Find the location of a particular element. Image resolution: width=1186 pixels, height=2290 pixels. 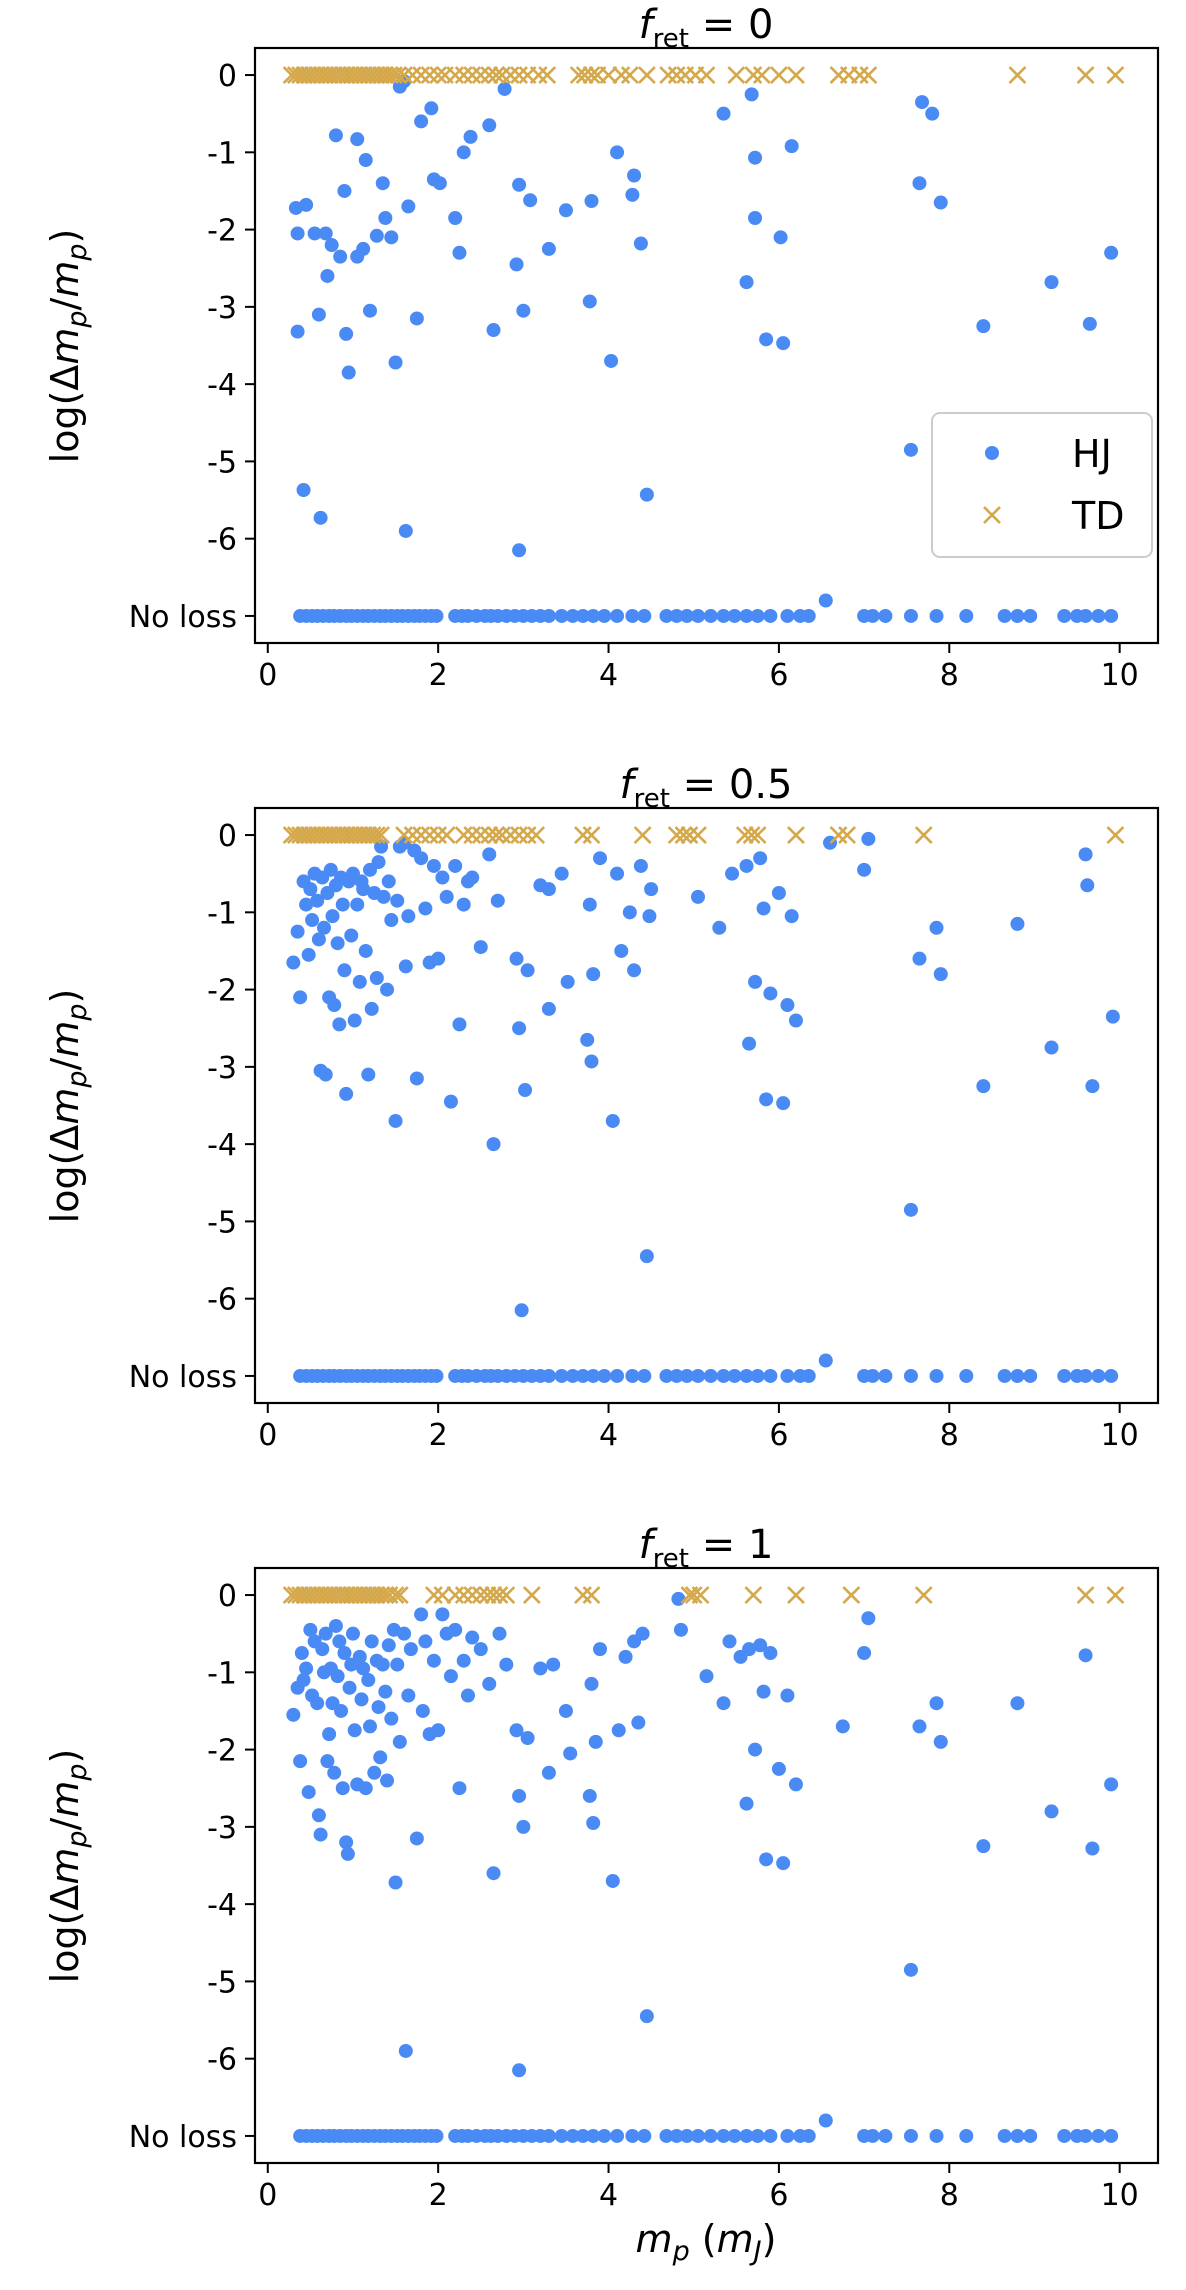

x-tick-label: 10 is located at coordinates (1120, 675).